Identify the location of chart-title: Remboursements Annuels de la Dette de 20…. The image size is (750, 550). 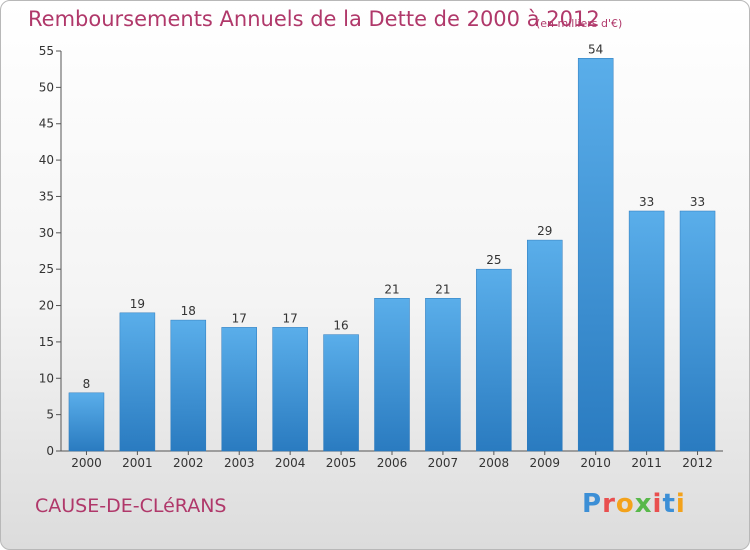
(314, 19).